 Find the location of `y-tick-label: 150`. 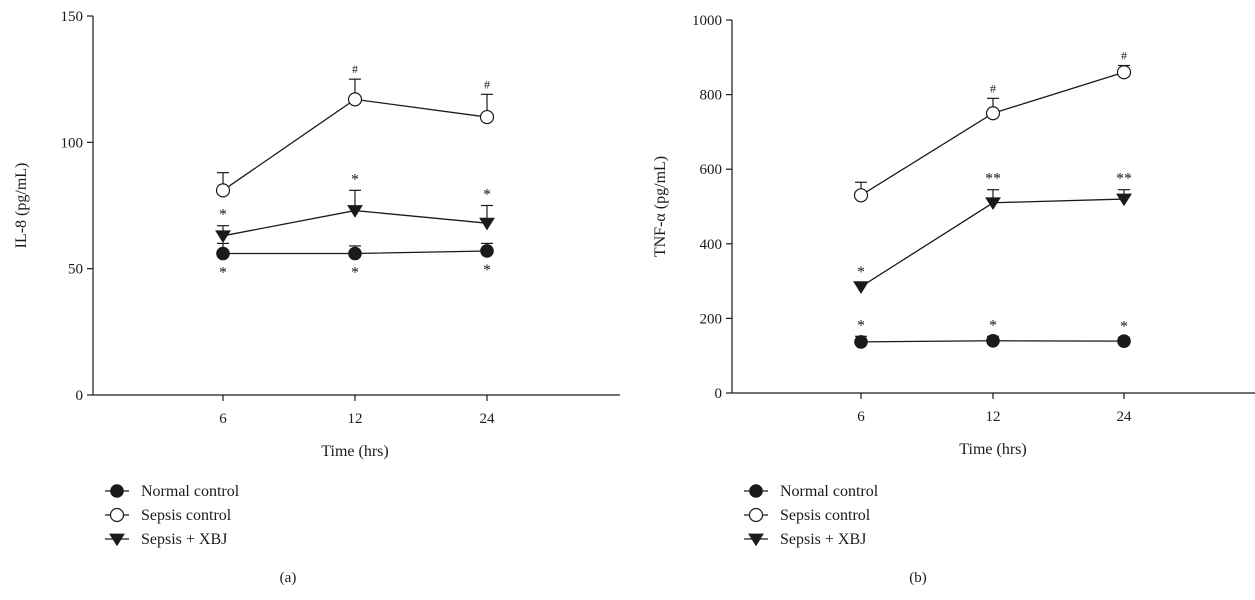

y-tick-label: 150 is located at coordinates (72, 17).